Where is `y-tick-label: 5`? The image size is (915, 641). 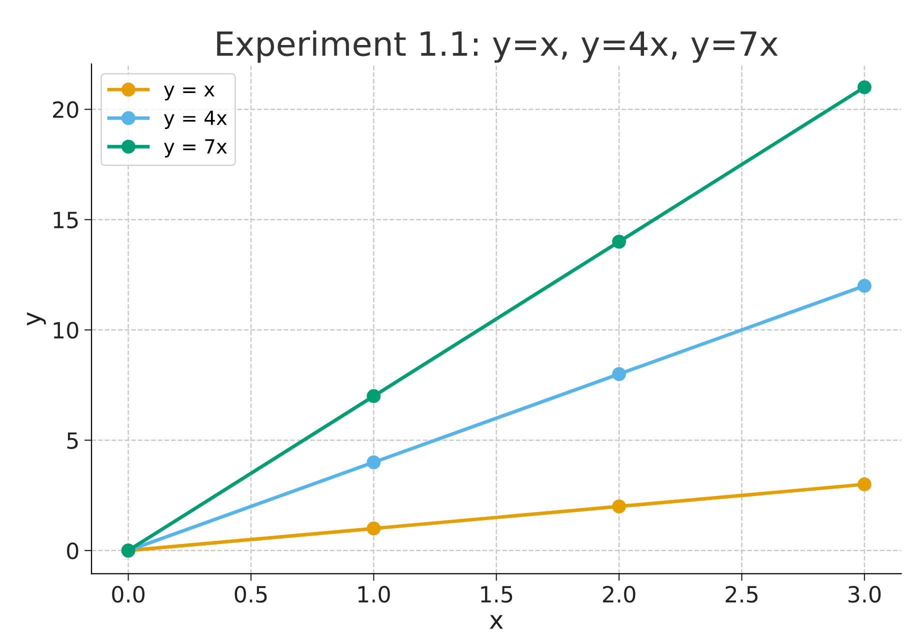 y-tick-label: 5 is located at coordinates (72, 440).